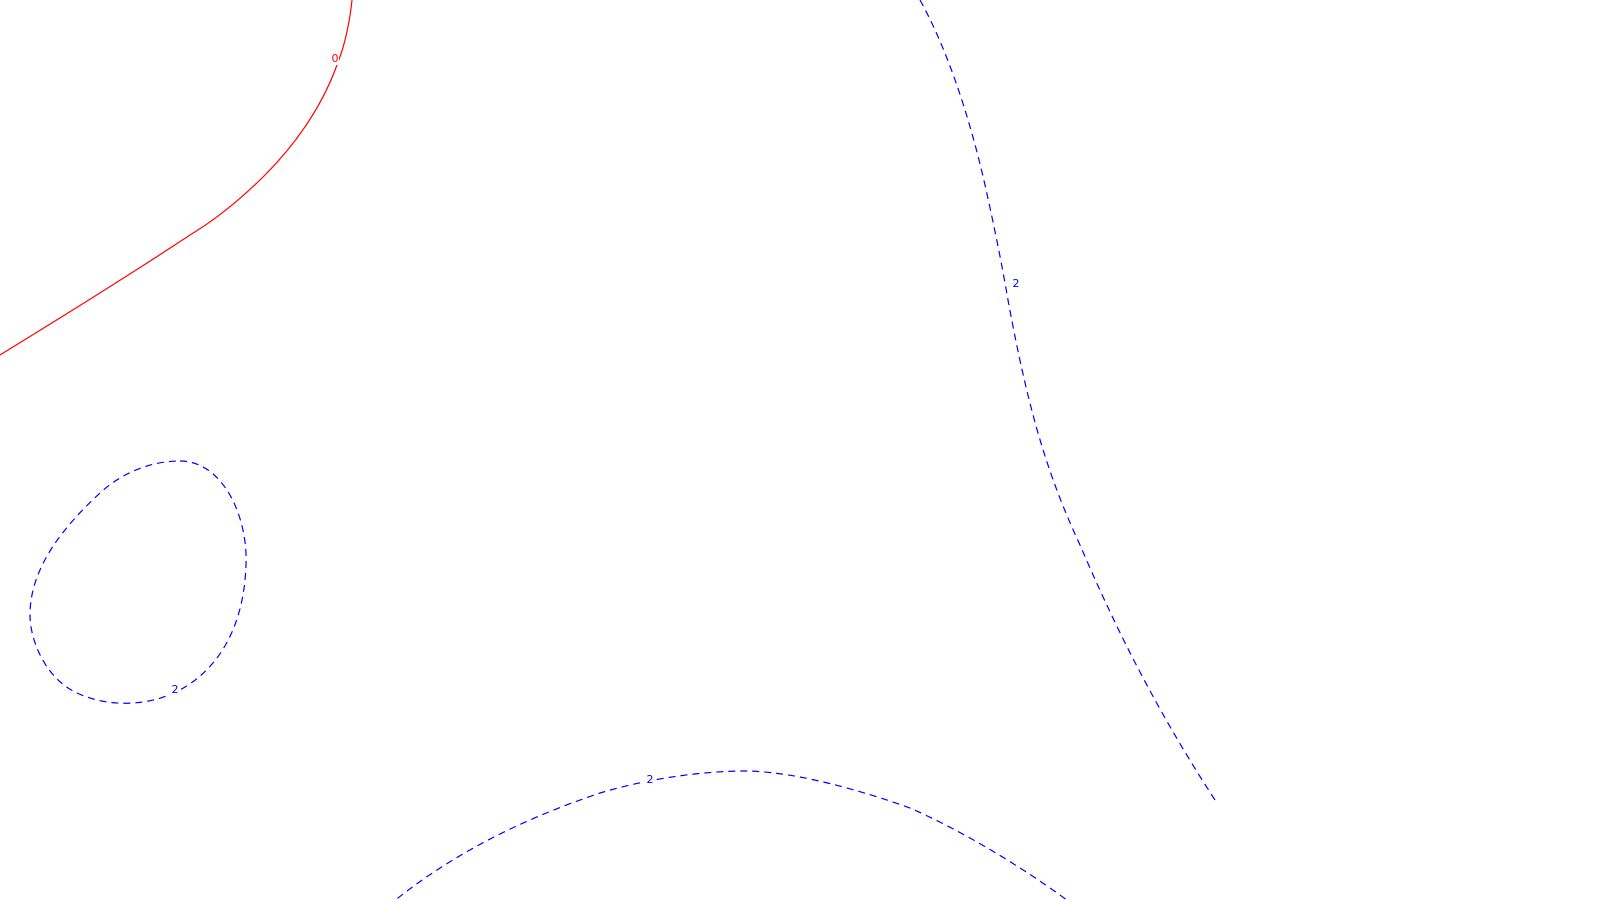 This screenshot has height=900, width=1600. I want to click on contour-line-level-2-loop, so click(138, 582).